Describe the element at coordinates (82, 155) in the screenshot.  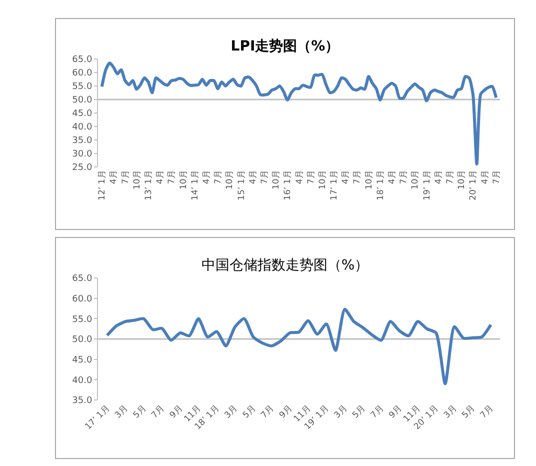
I see `y-tick-label: 30.0` at that location.